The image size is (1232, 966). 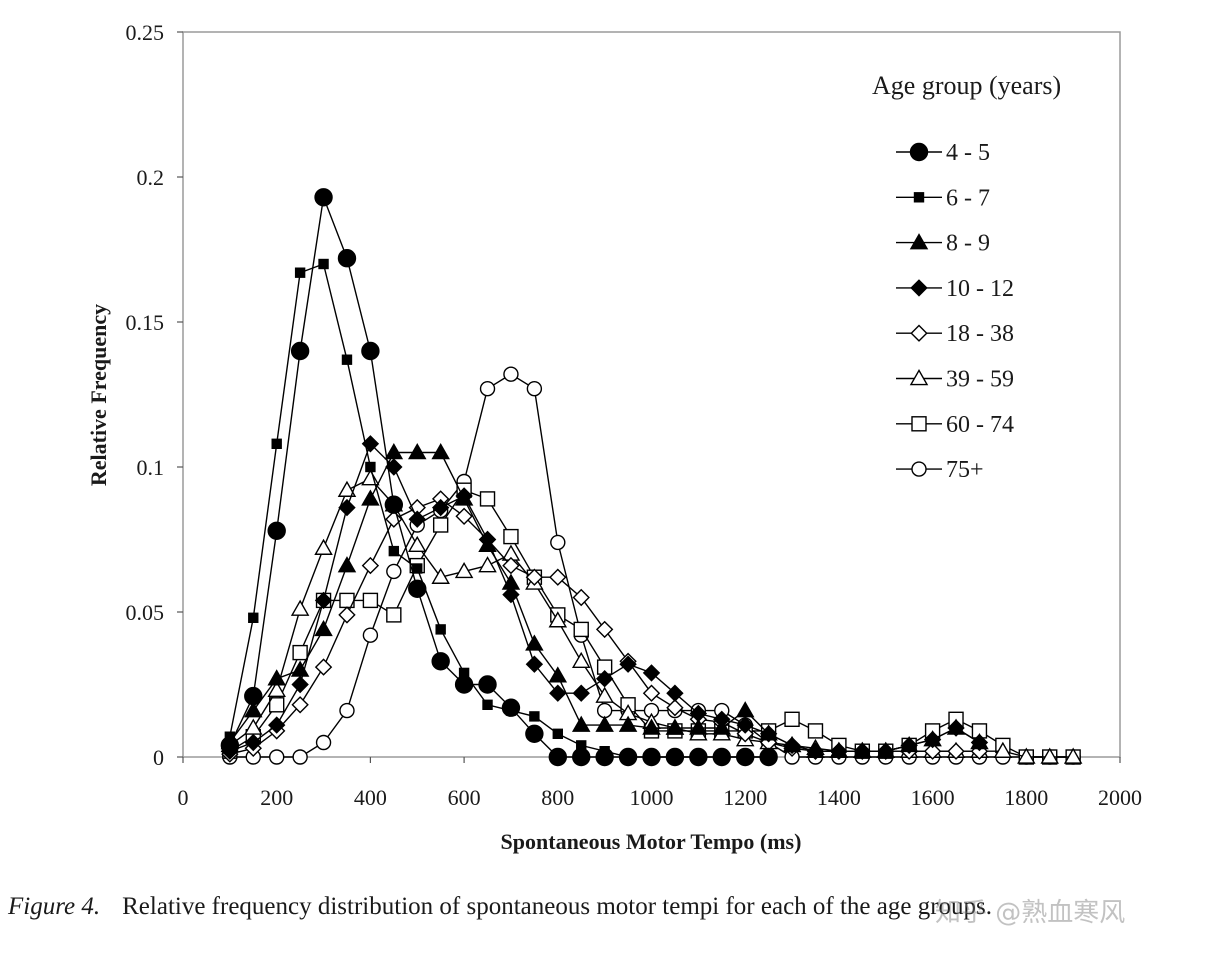 What do you see at coordinates (370, 797) in the screenshot?
I see `x-tick-label: 400` at bounding box center [370, 797].